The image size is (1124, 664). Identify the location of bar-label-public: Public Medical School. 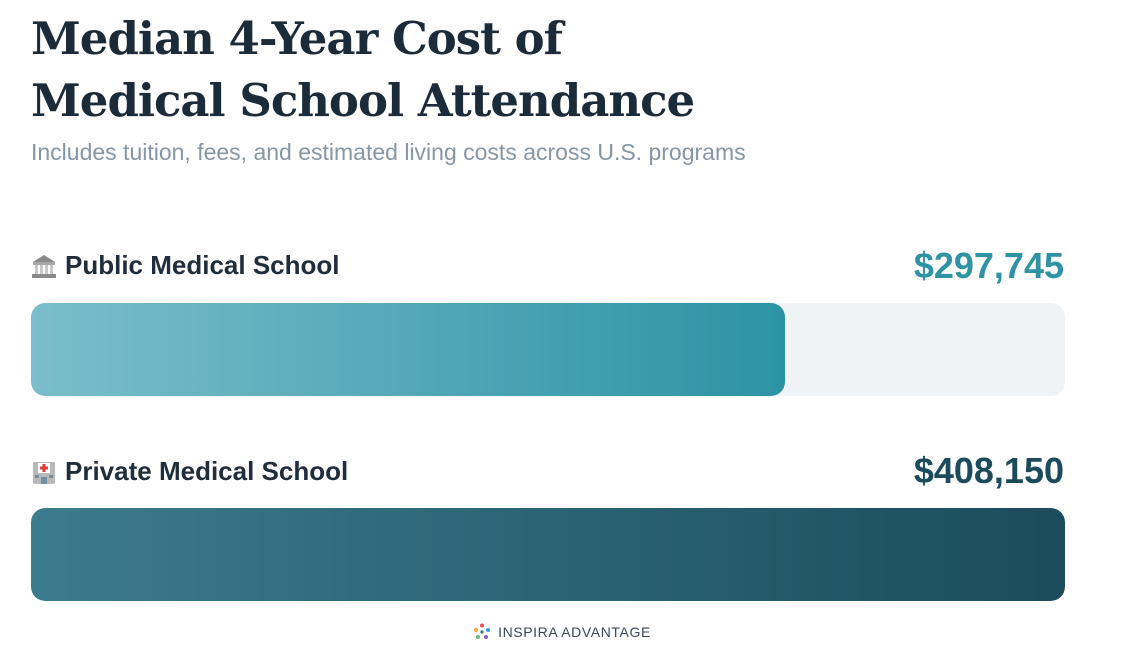
(185, 265).